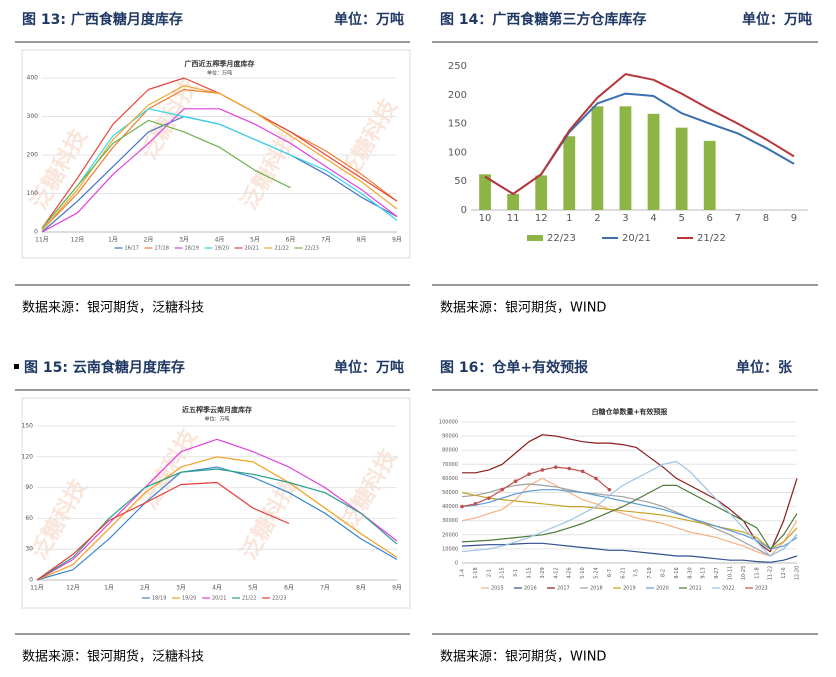  Describe the element at coordinates (159, 599) in the screenshot. I see `legend-label: 18/19` at that location.